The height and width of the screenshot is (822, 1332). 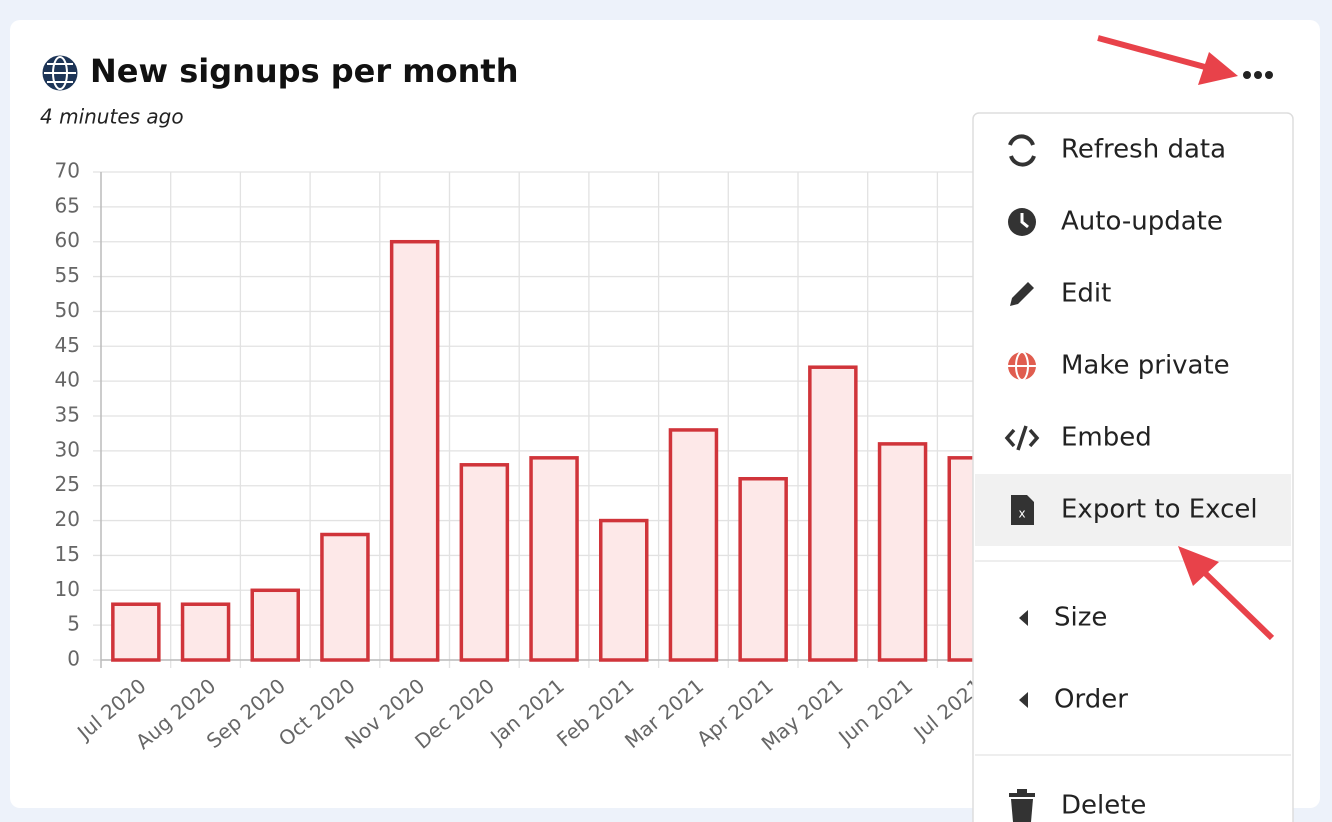 I want to click on menu-item: Make private, so click(x=1145, y=366).